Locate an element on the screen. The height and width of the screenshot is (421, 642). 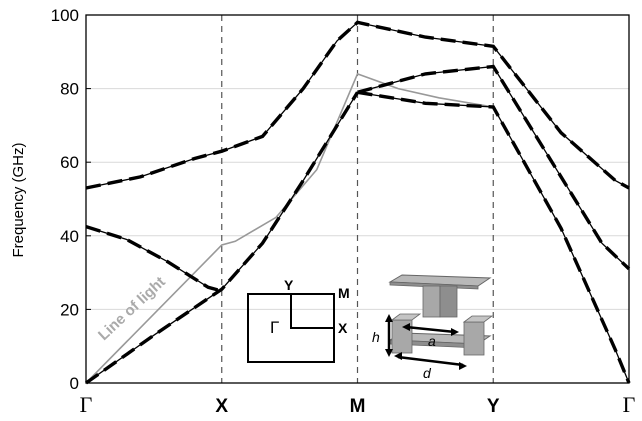
y-ticks: 0 20 40 60 80 100 is located at coordinates (71, 199).